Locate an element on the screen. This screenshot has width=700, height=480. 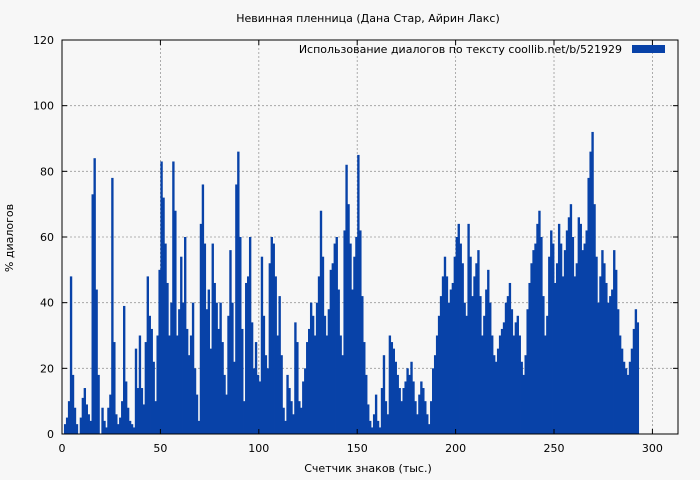
y-tick-label: 100 is located at coordinates (43, 106).